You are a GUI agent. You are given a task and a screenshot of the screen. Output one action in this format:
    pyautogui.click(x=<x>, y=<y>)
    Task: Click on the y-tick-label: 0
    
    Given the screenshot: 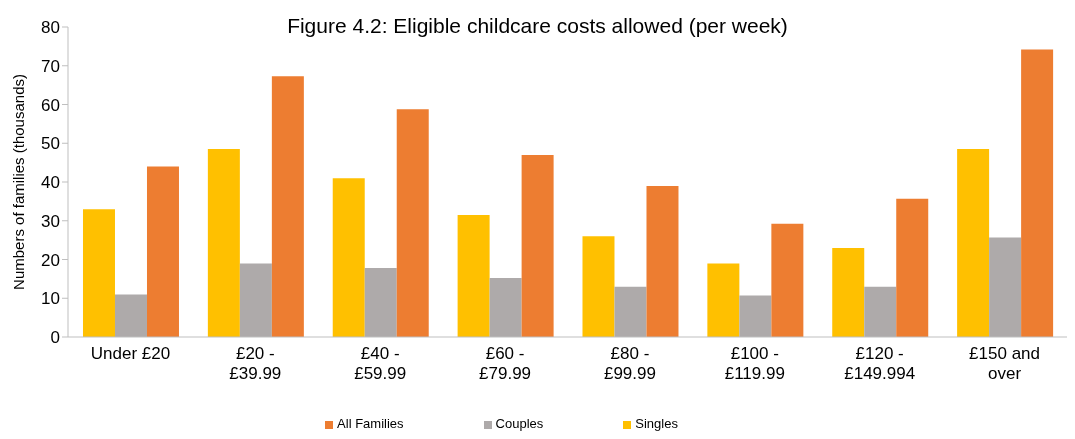 What is the action you would take?
    pyautogui.click(x=55, y=338)
    